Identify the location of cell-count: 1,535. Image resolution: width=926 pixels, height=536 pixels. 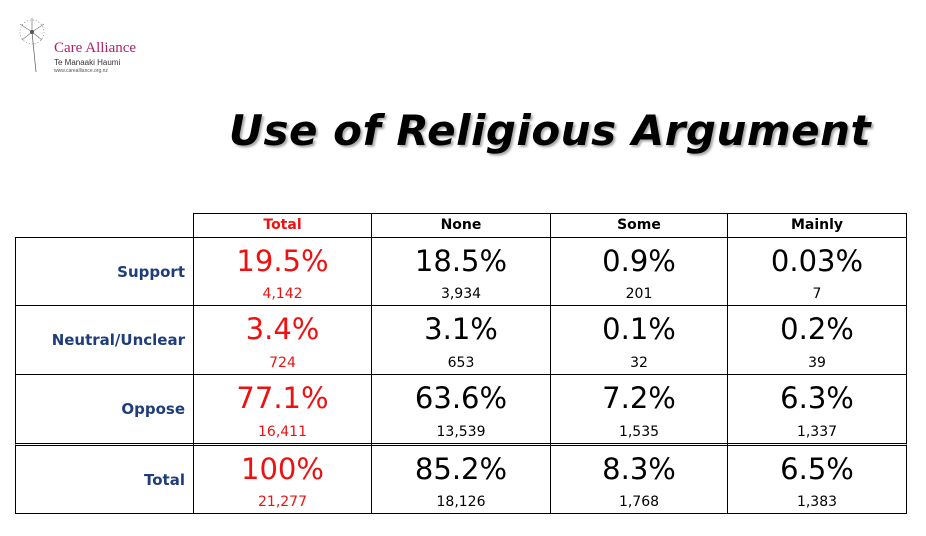
(639, 432).